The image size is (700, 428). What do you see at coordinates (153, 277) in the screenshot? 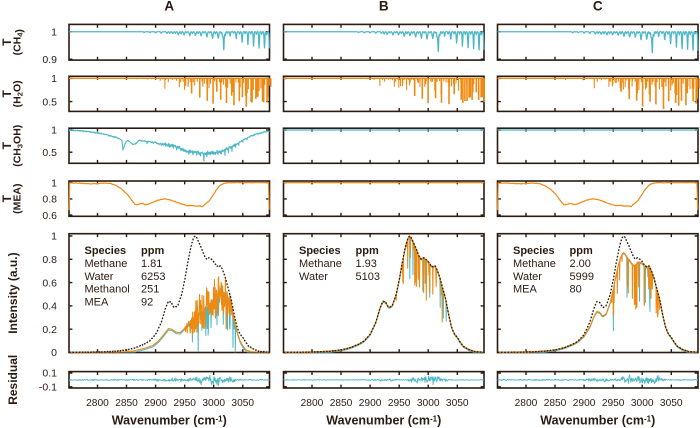
I see `svg-text: 6253` at bounding box center [153, 277].